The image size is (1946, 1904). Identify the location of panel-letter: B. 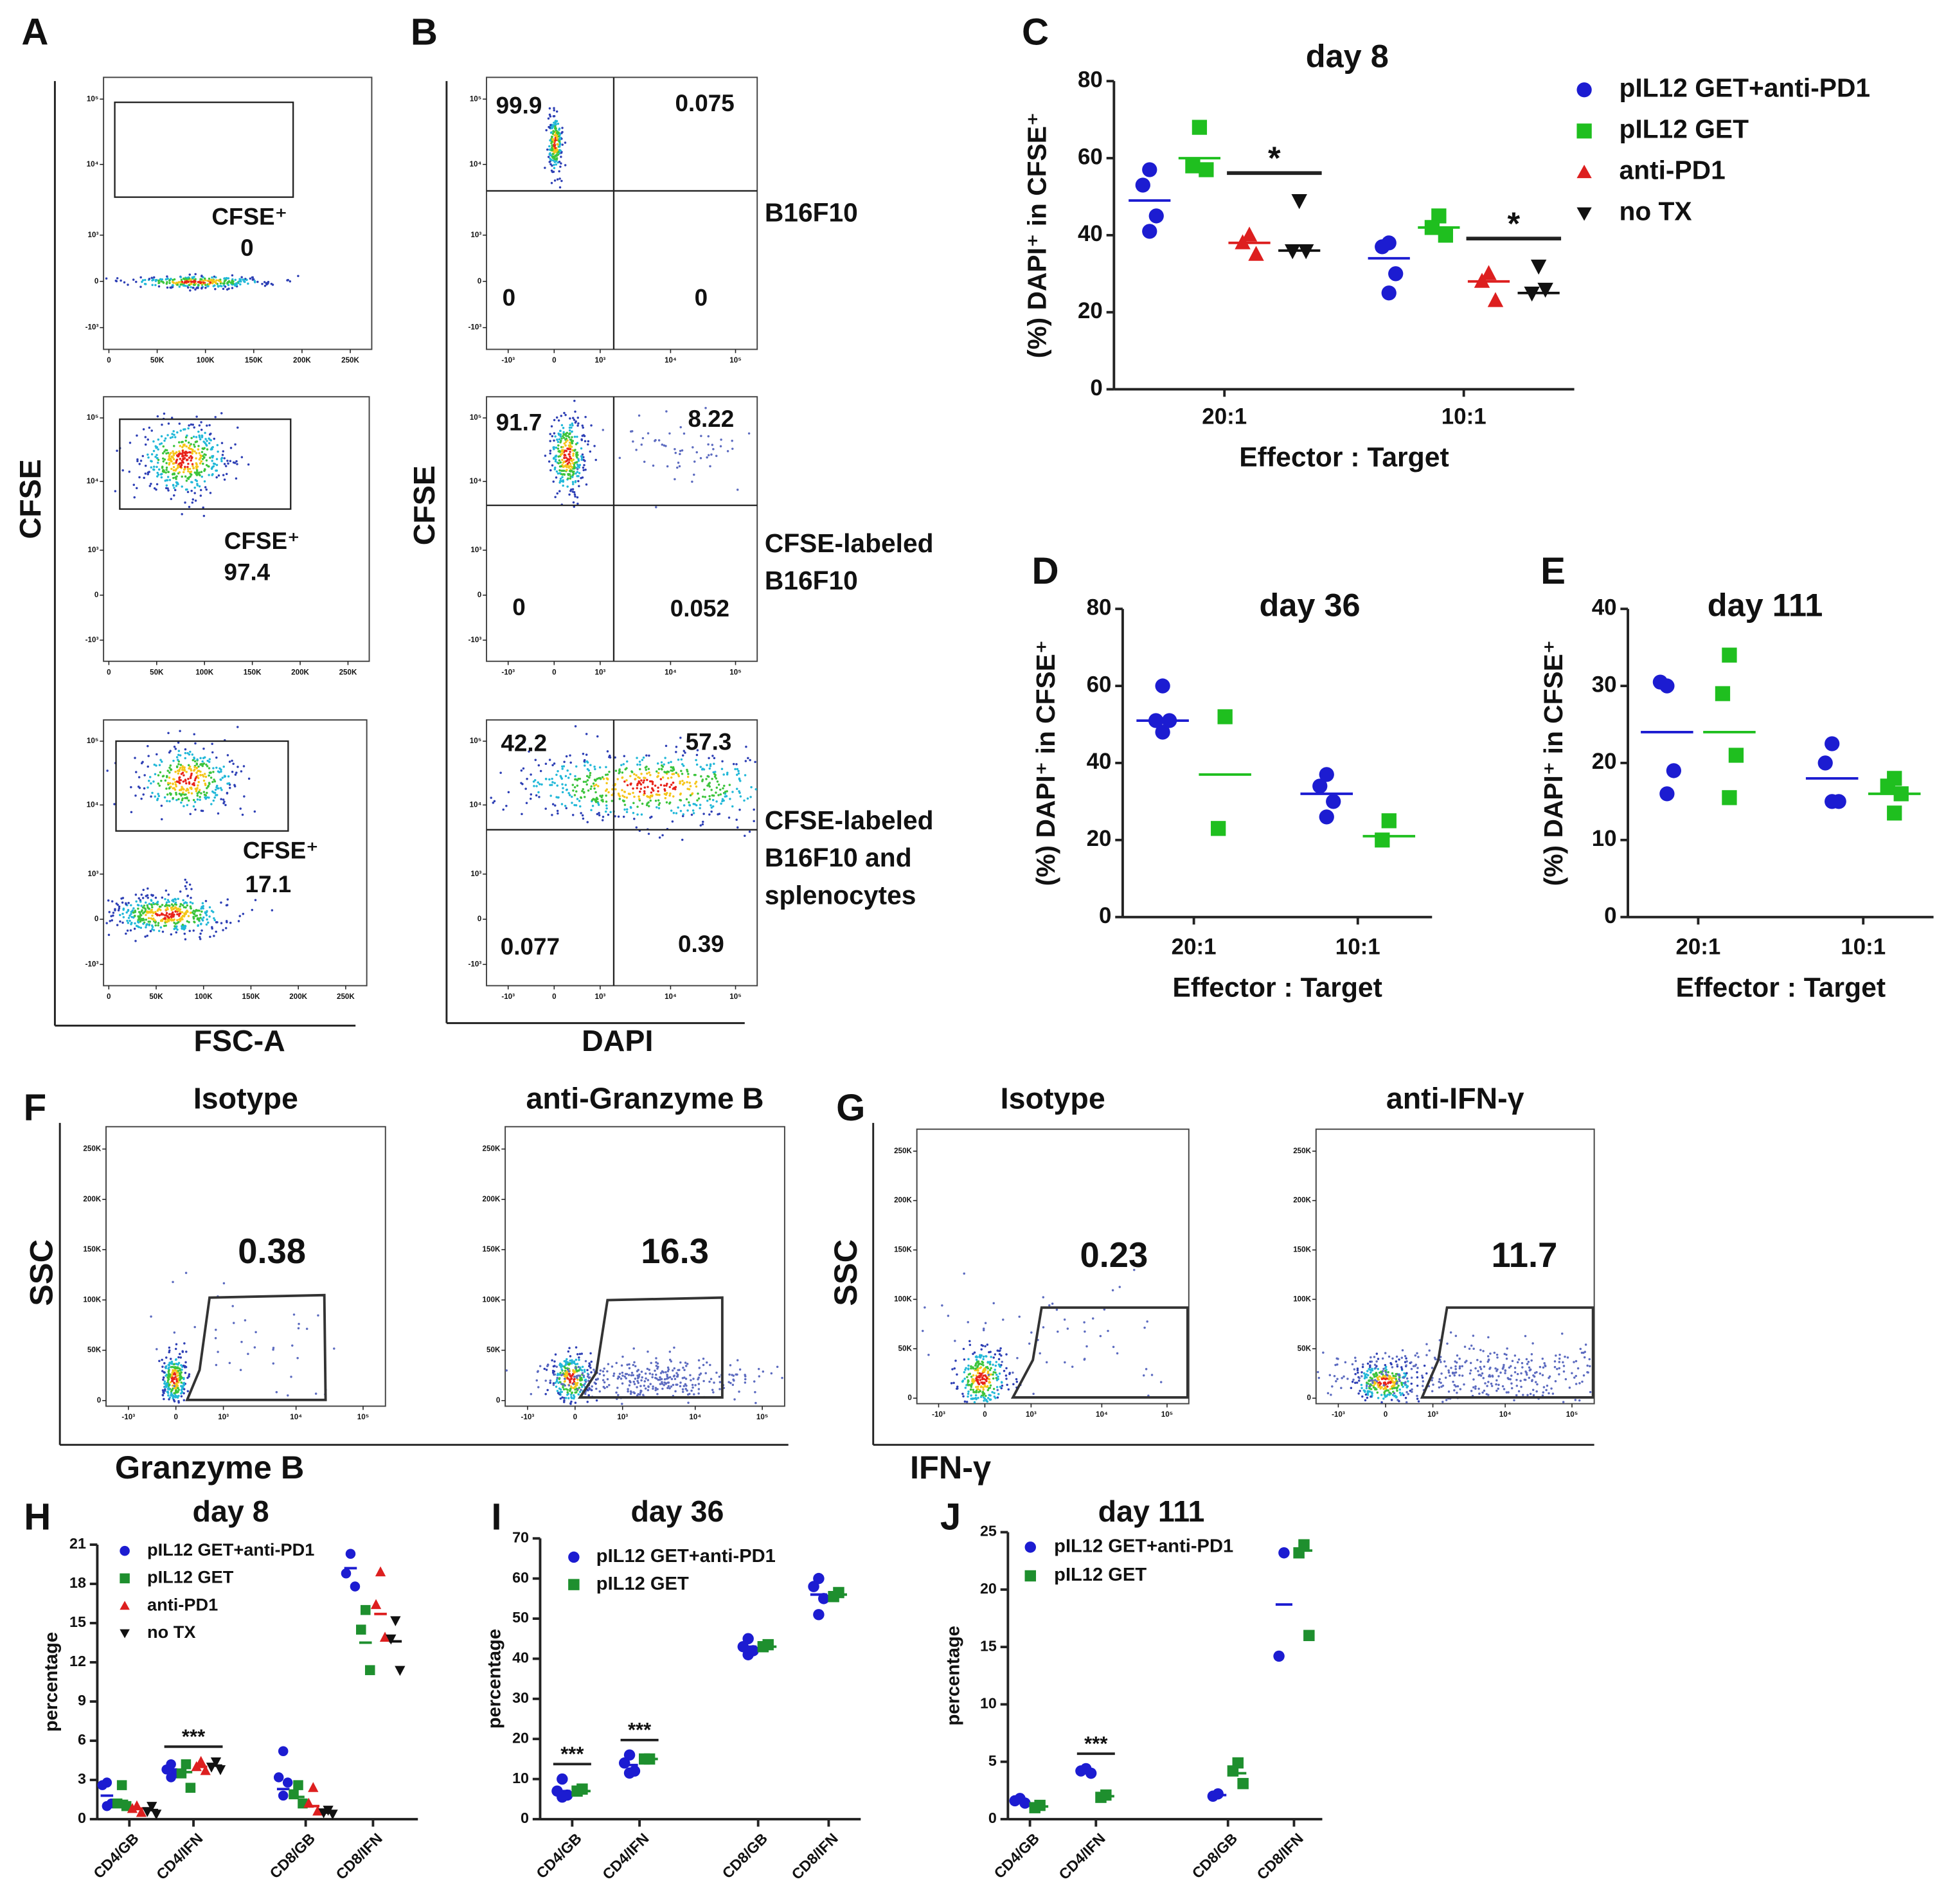
(424, 32).